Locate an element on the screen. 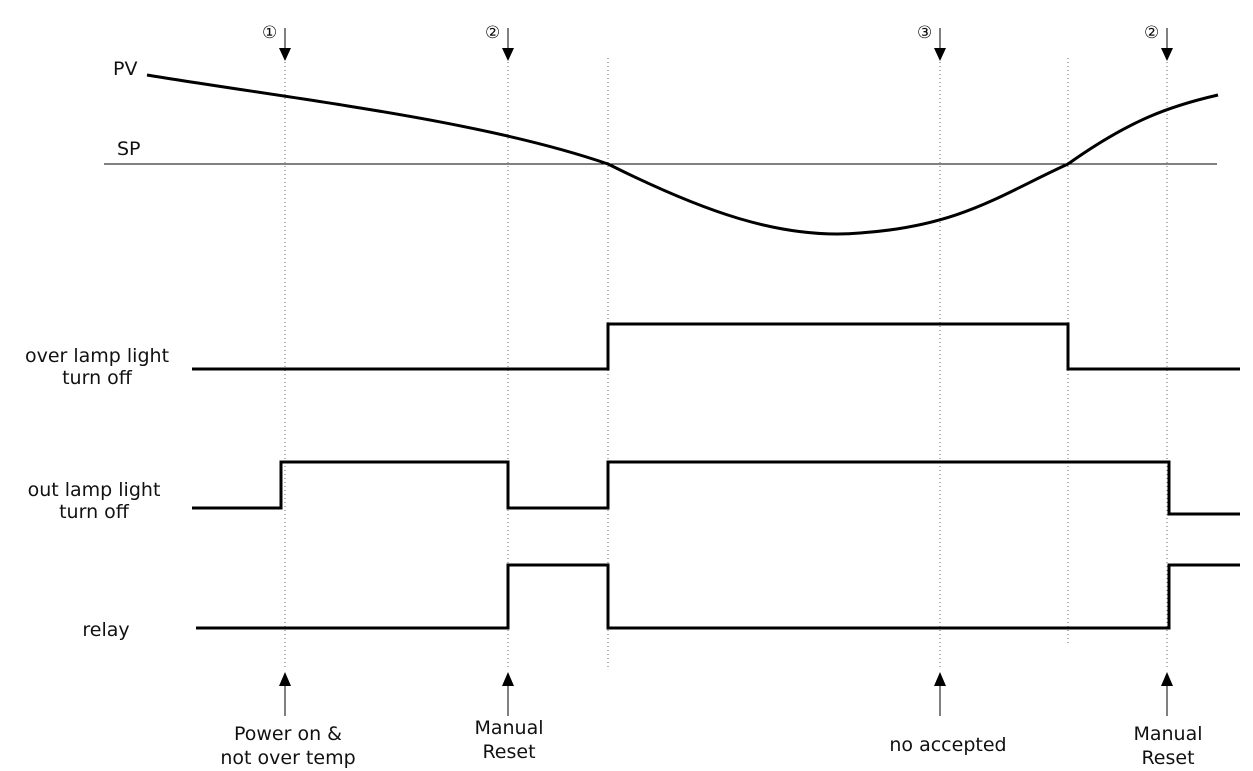  top-marker-4: ② is located at coordinates (1158, 42).